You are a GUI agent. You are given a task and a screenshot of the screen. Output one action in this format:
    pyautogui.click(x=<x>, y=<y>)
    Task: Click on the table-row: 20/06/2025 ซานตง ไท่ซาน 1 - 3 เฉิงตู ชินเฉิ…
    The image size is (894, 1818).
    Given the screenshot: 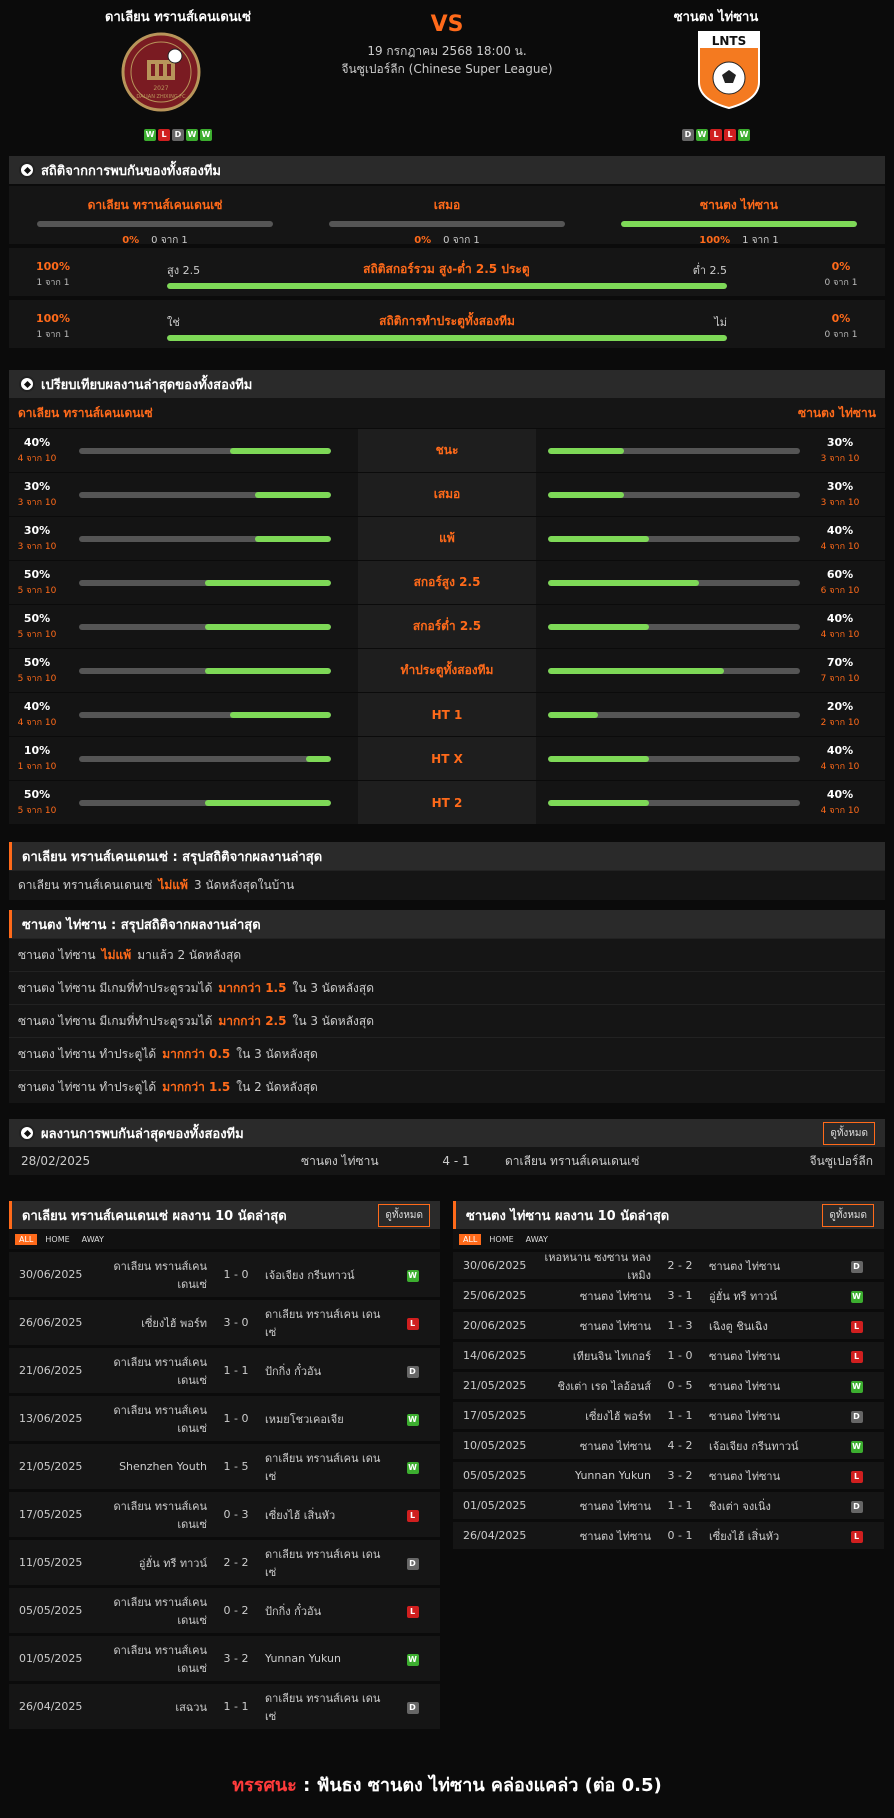 What is the action you would take?
    pyautogui.click(x=668, y=1325)
    